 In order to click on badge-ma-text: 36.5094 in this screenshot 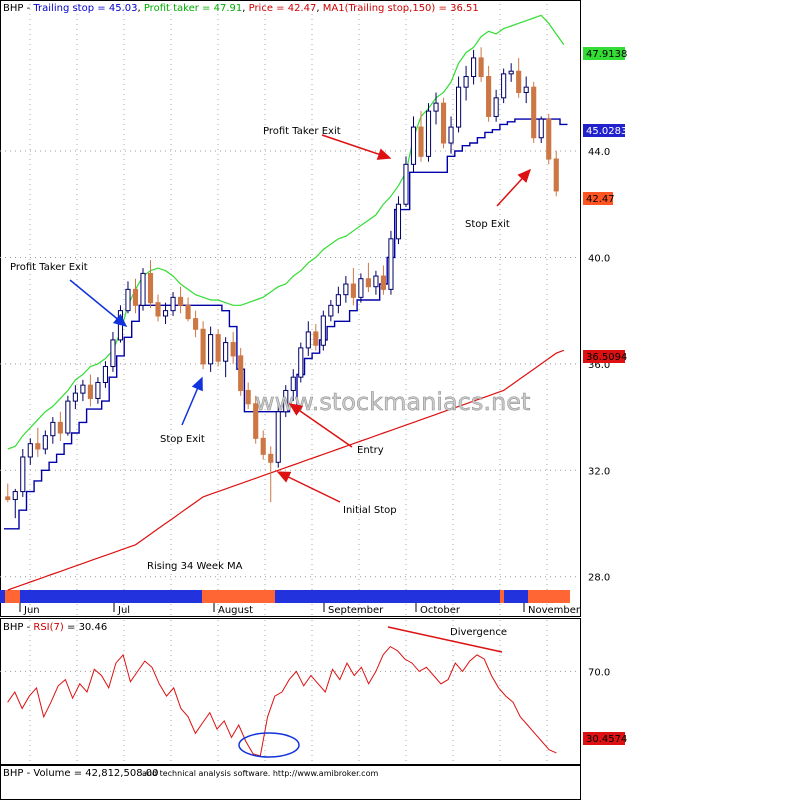, I will do `click(606, 357)`.